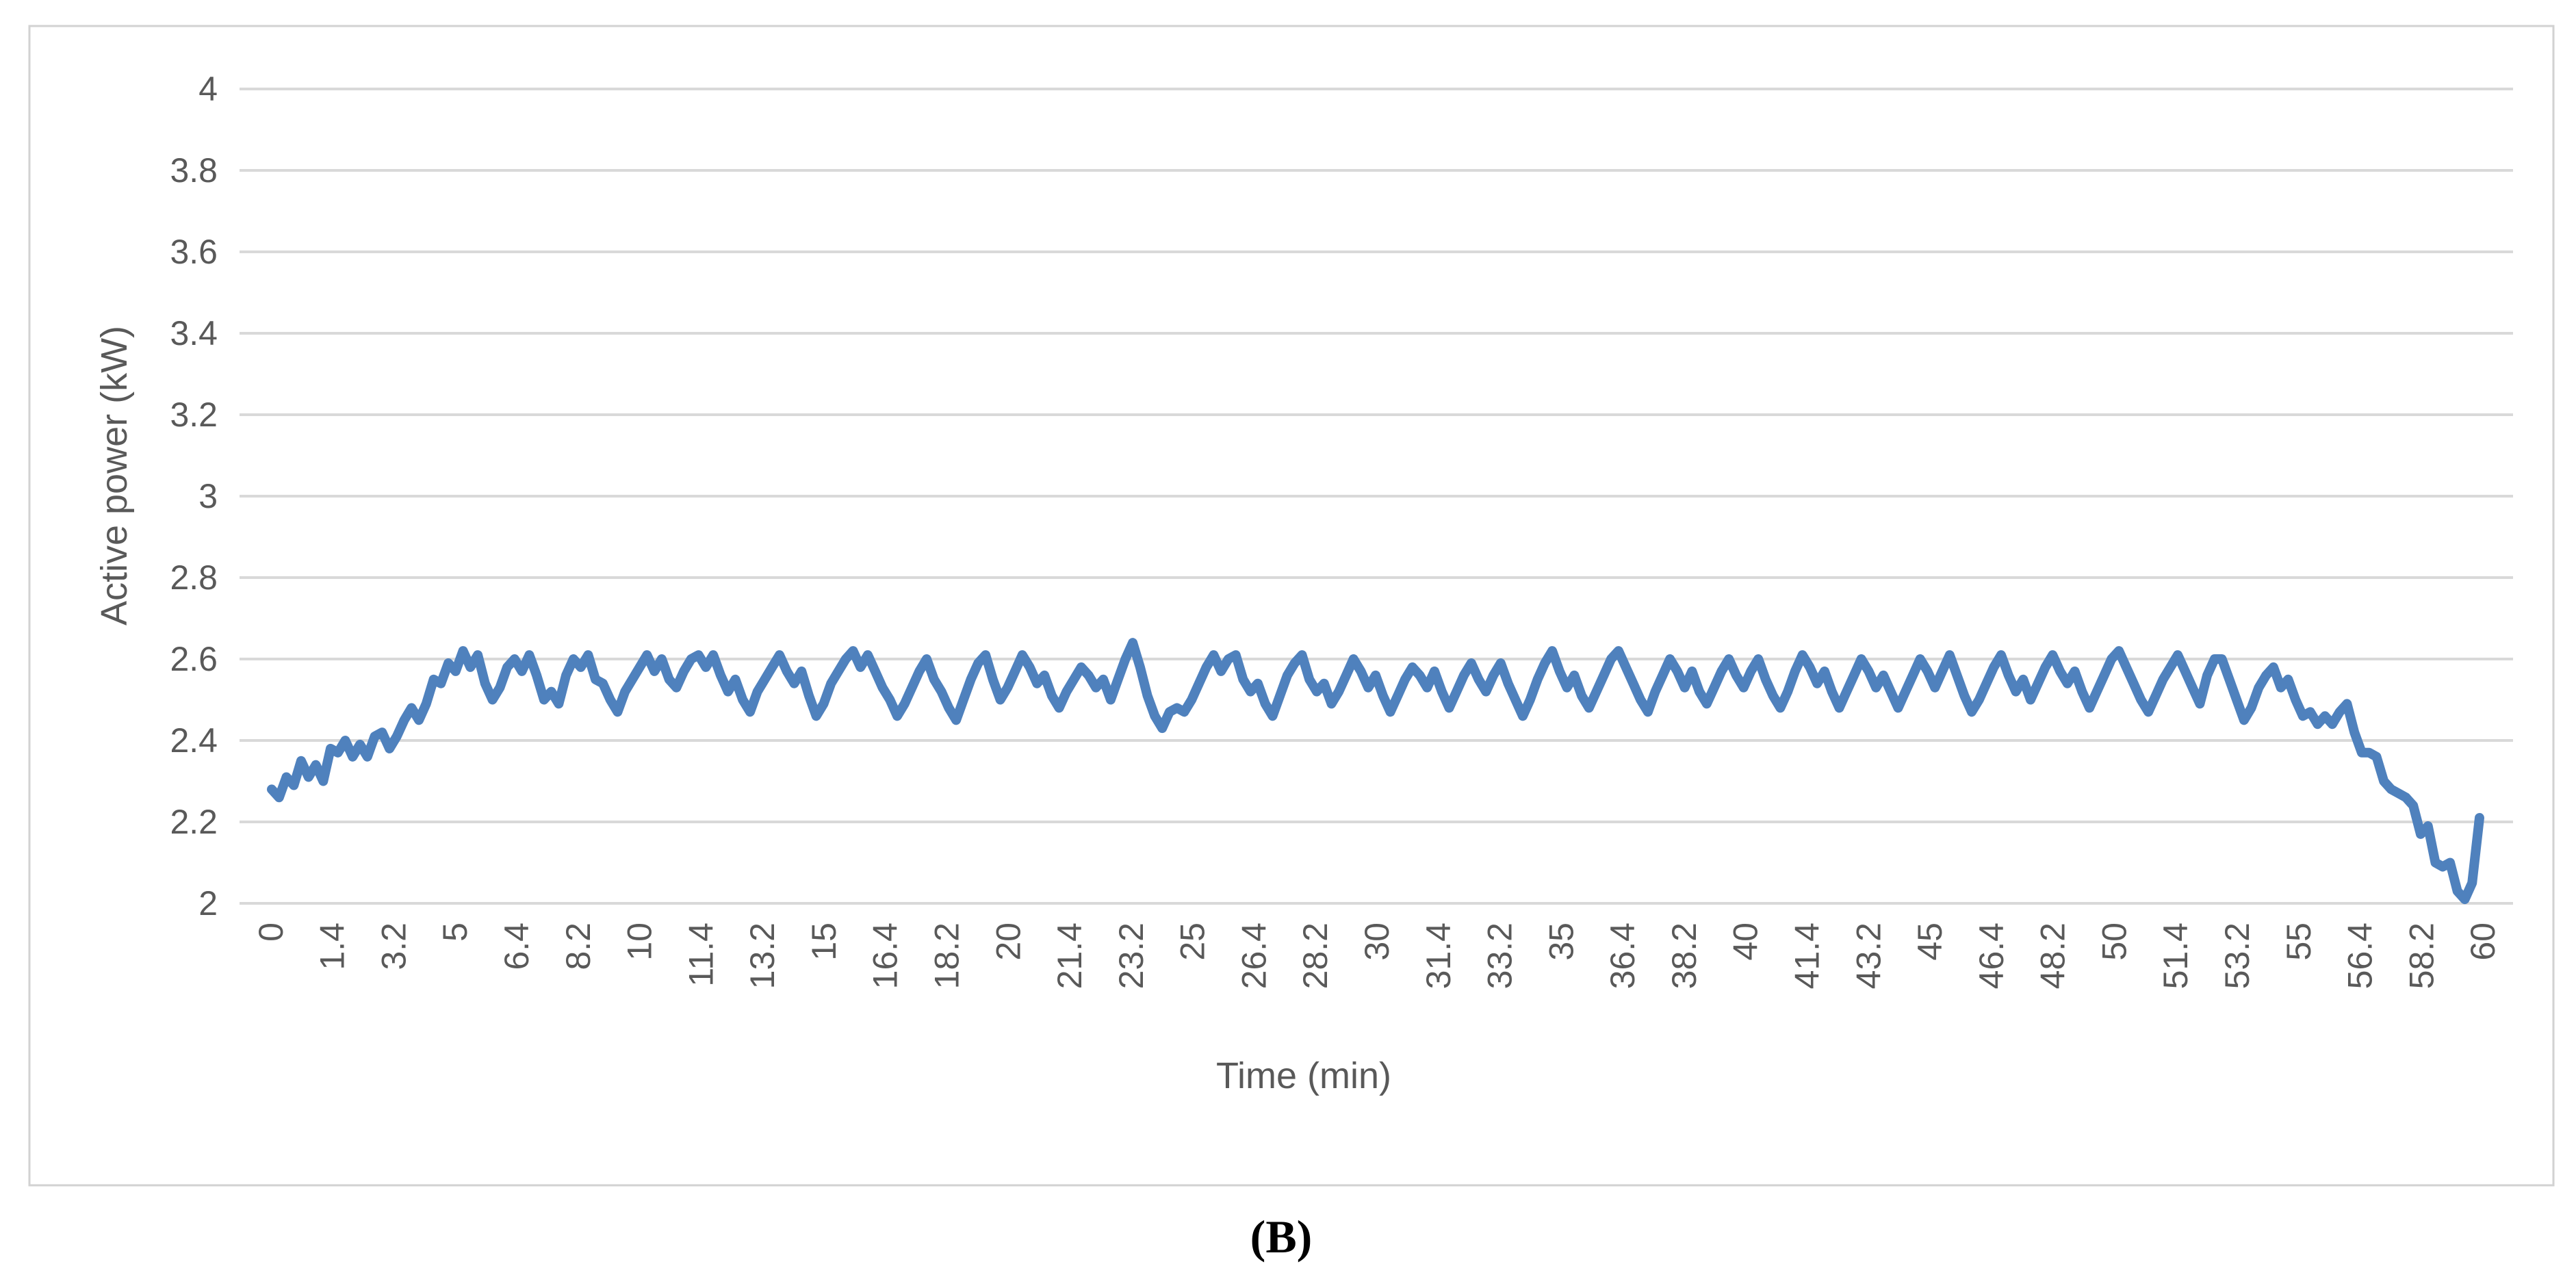  I want to click on x-tick-label: 25, so click(1193, 942).